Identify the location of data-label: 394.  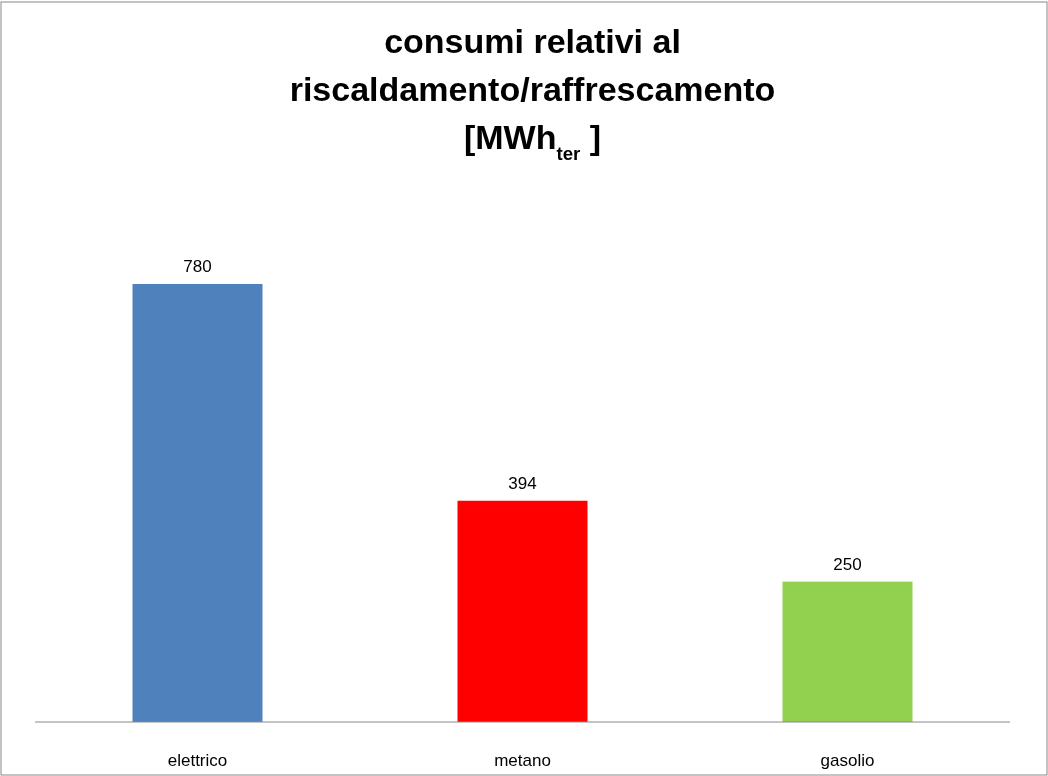
(522, 483).